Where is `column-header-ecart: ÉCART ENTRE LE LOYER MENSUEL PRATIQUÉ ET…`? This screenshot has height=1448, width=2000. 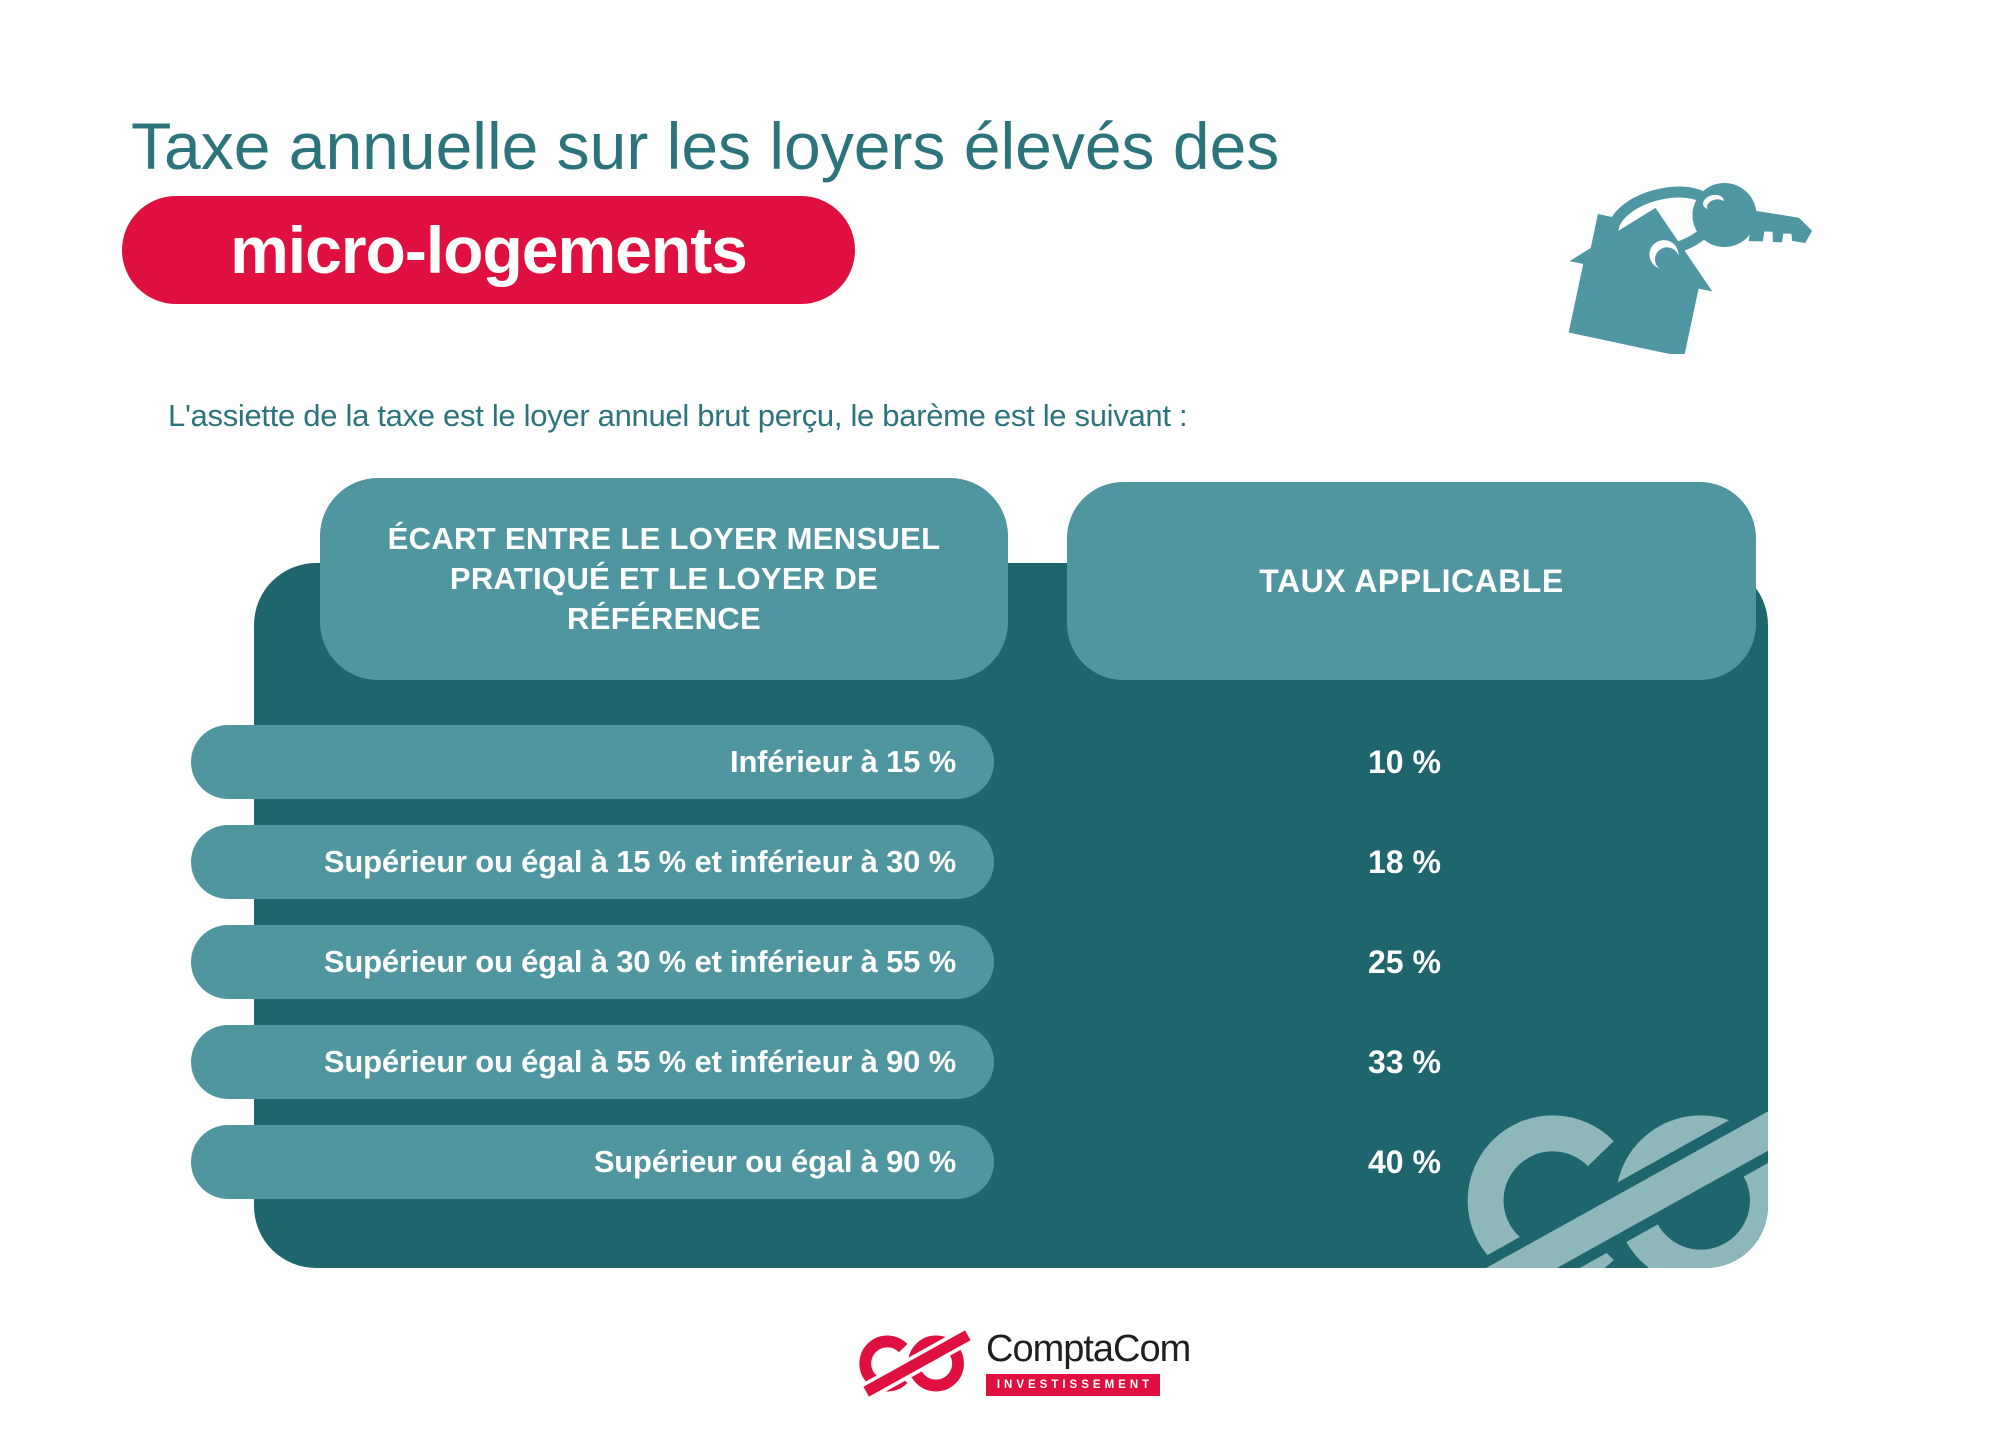
column-header-ecart: ÉCART ENTRE LE LOYER MENSUEL PRATIQUÉ ET… is located at coordinates (664, 579).